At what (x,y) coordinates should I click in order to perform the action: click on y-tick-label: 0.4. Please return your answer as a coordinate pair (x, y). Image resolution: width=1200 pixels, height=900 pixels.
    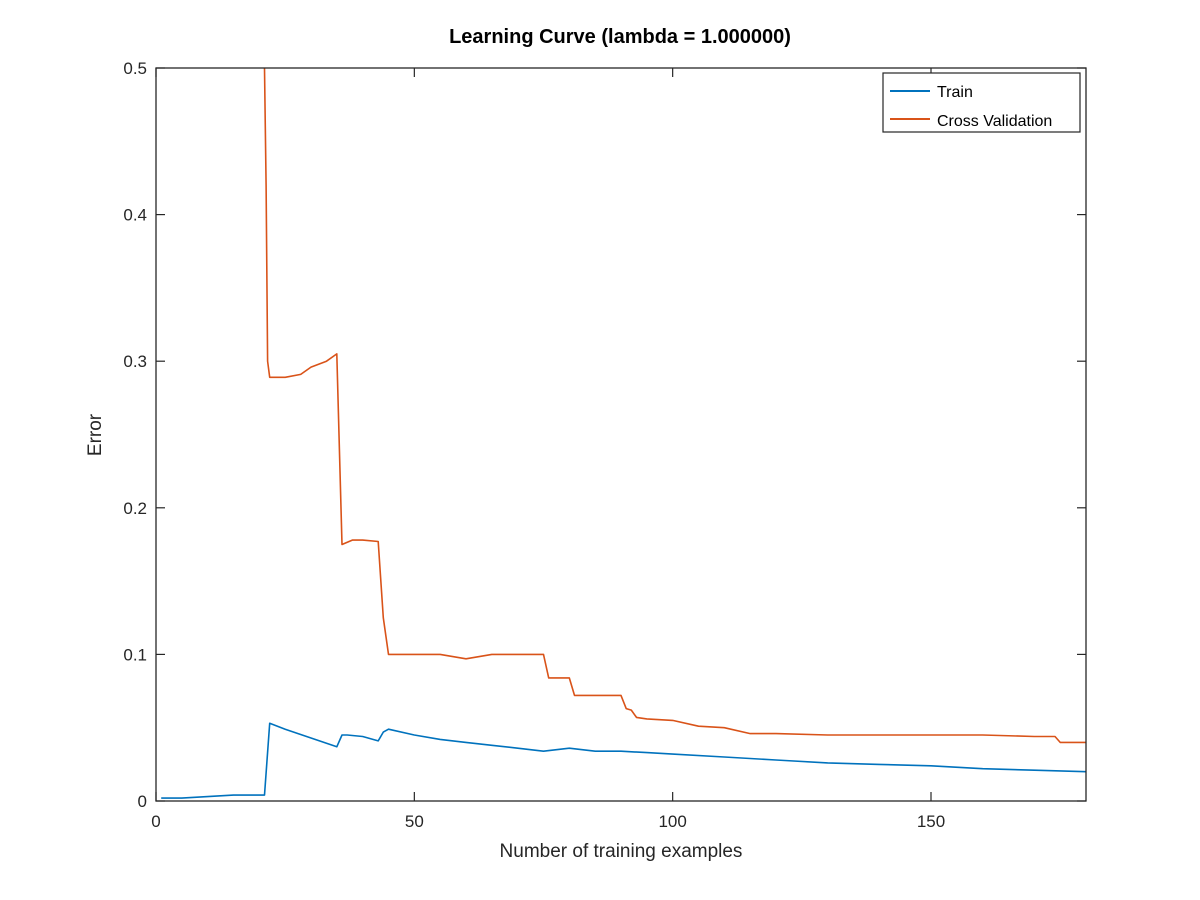
    Looking at the image, I should click on (135, 215).